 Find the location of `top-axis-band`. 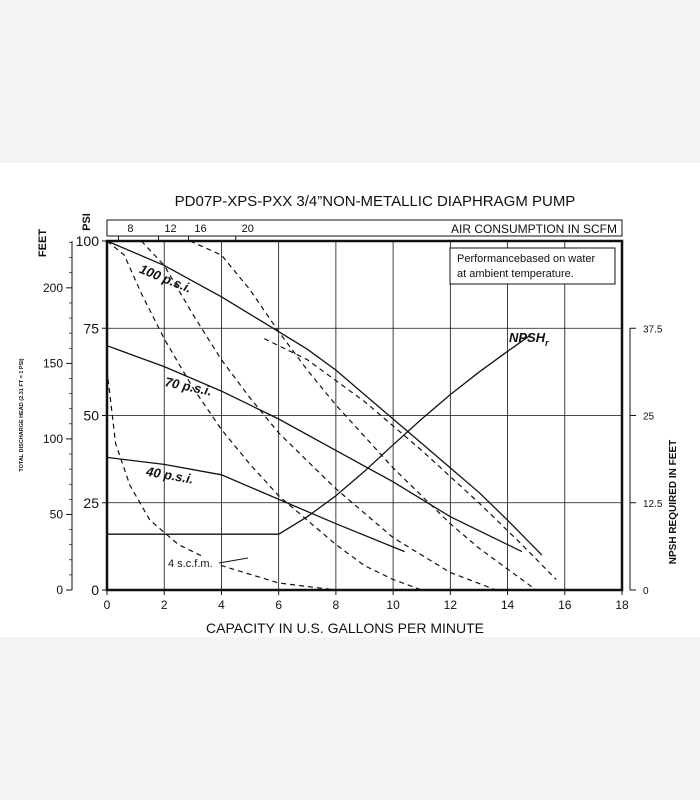

top-axis-band is located at coordinates (364, 228).